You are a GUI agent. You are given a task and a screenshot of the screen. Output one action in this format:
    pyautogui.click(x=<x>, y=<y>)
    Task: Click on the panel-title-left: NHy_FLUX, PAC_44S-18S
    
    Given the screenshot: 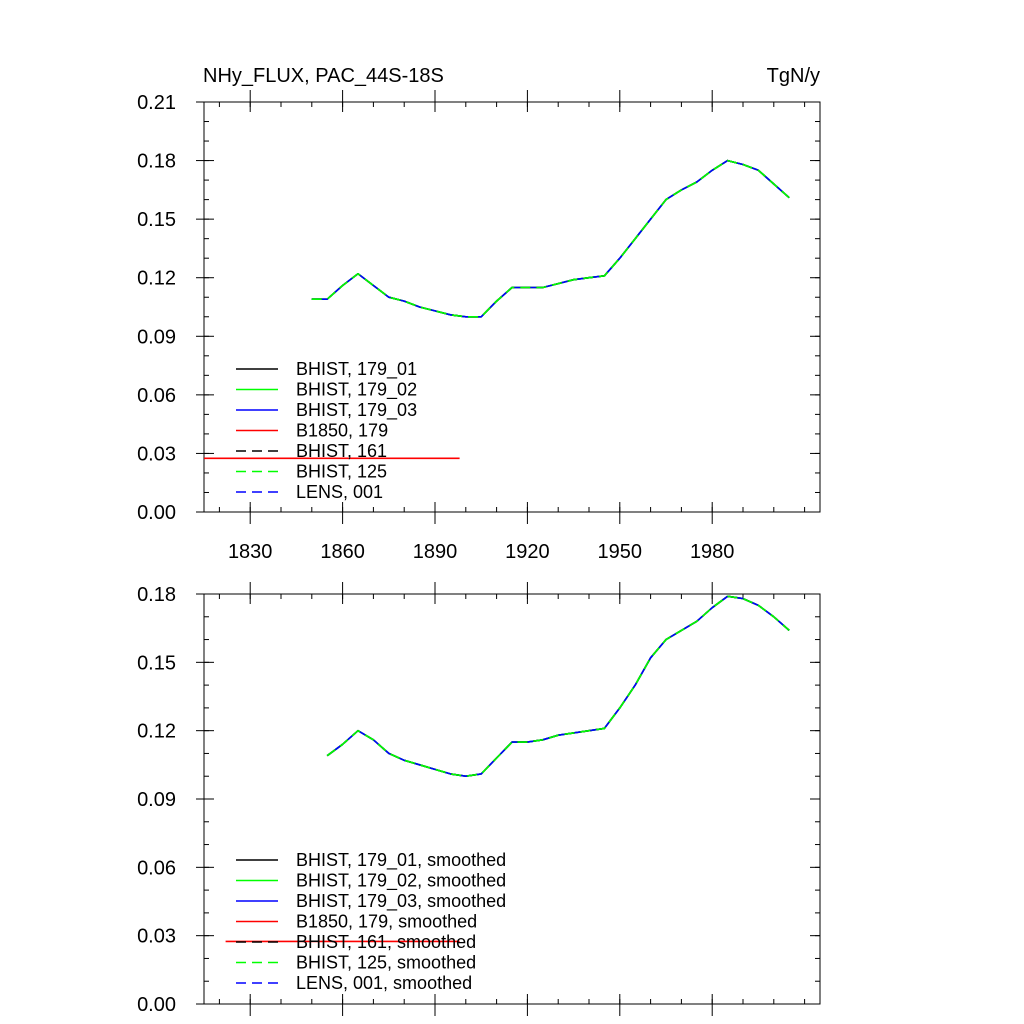 What is the action you would take?
    pyautogui.click(x=323, y=76)
    